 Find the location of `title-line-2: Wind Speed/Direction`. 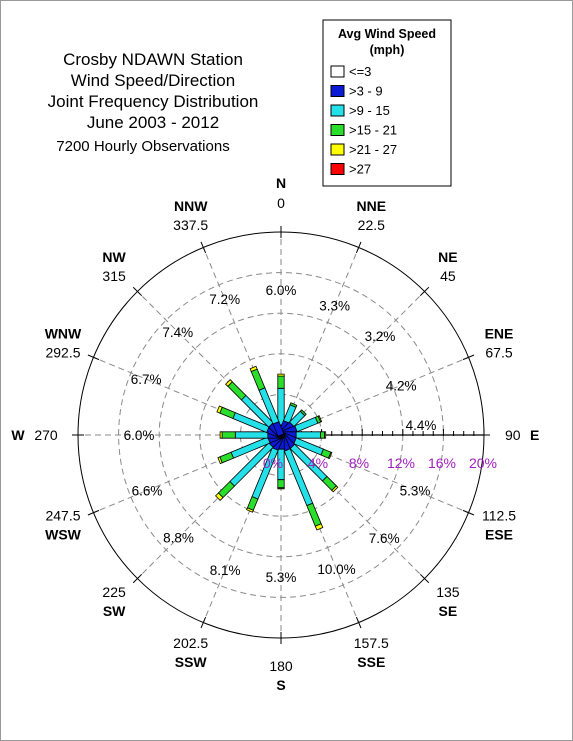

title-line-2: Wind Speed/Direction is located at coordinates (153, 80).